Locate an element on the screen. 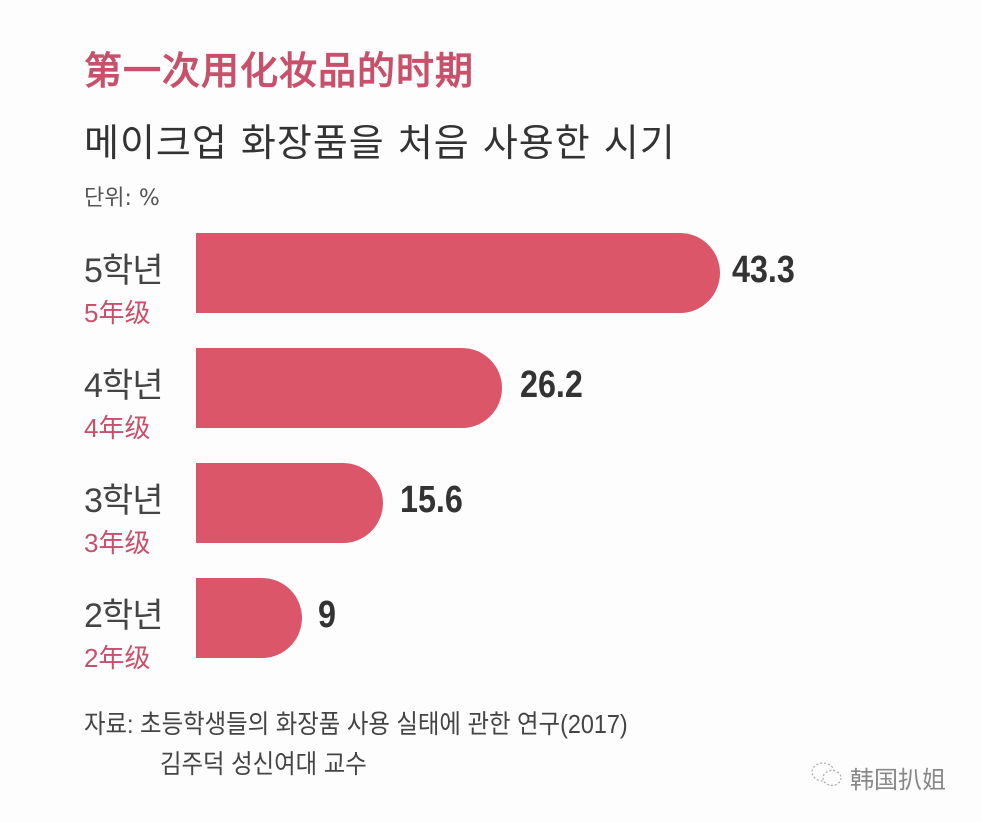  category-label-korean: 3학년 is located at coordinates (123, 501).